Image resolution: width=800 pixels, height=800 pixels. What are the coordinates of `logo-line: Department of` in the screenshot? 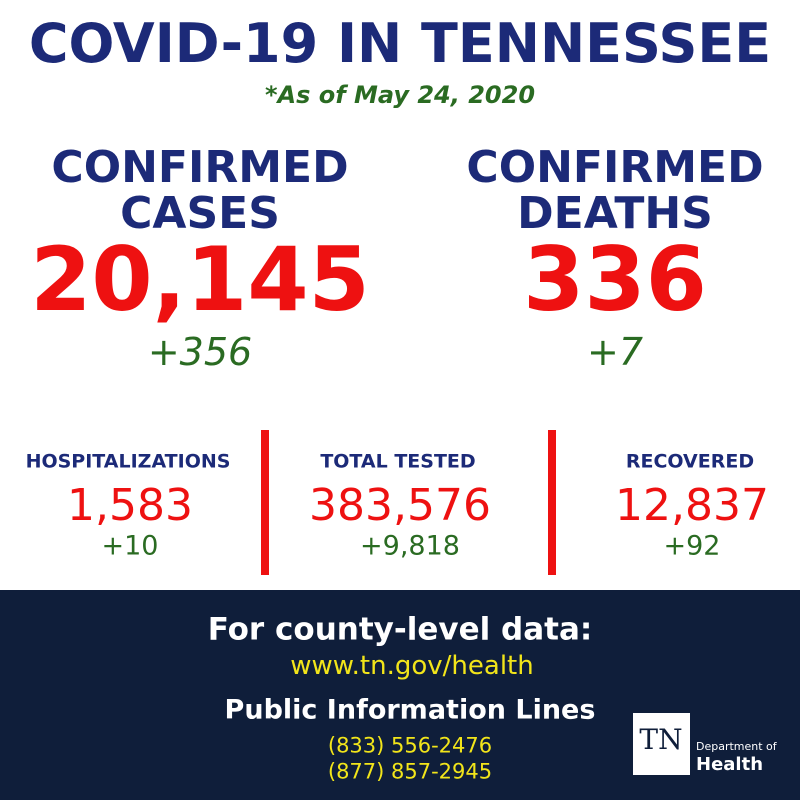 It's located at (736, 746).